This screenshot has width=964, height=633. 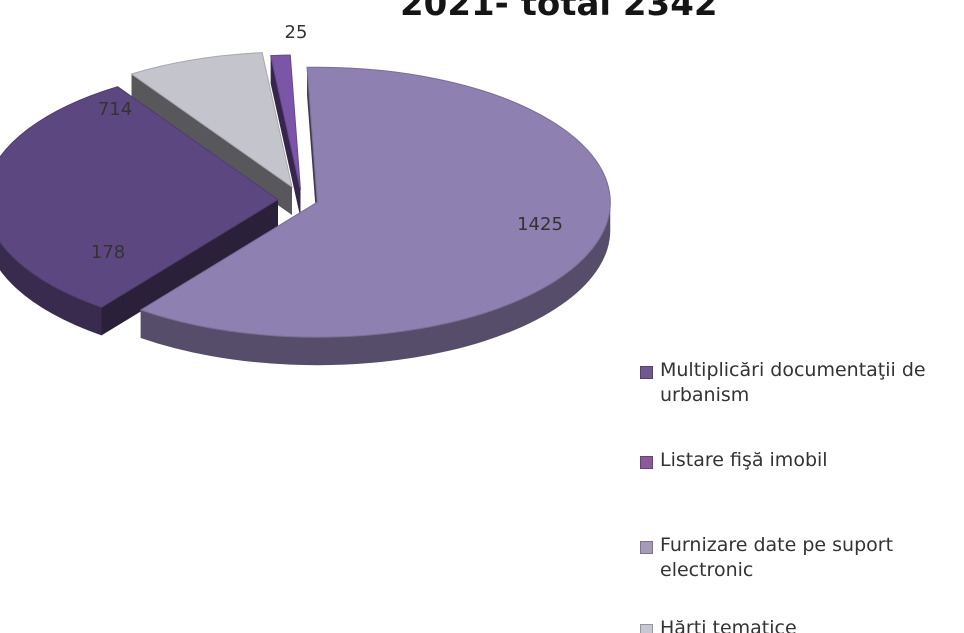 What do you see at coordinates (559, 12) in the screenshot?
I see `chart-title: 2021- total 2342` at bounding box center [559, 12].